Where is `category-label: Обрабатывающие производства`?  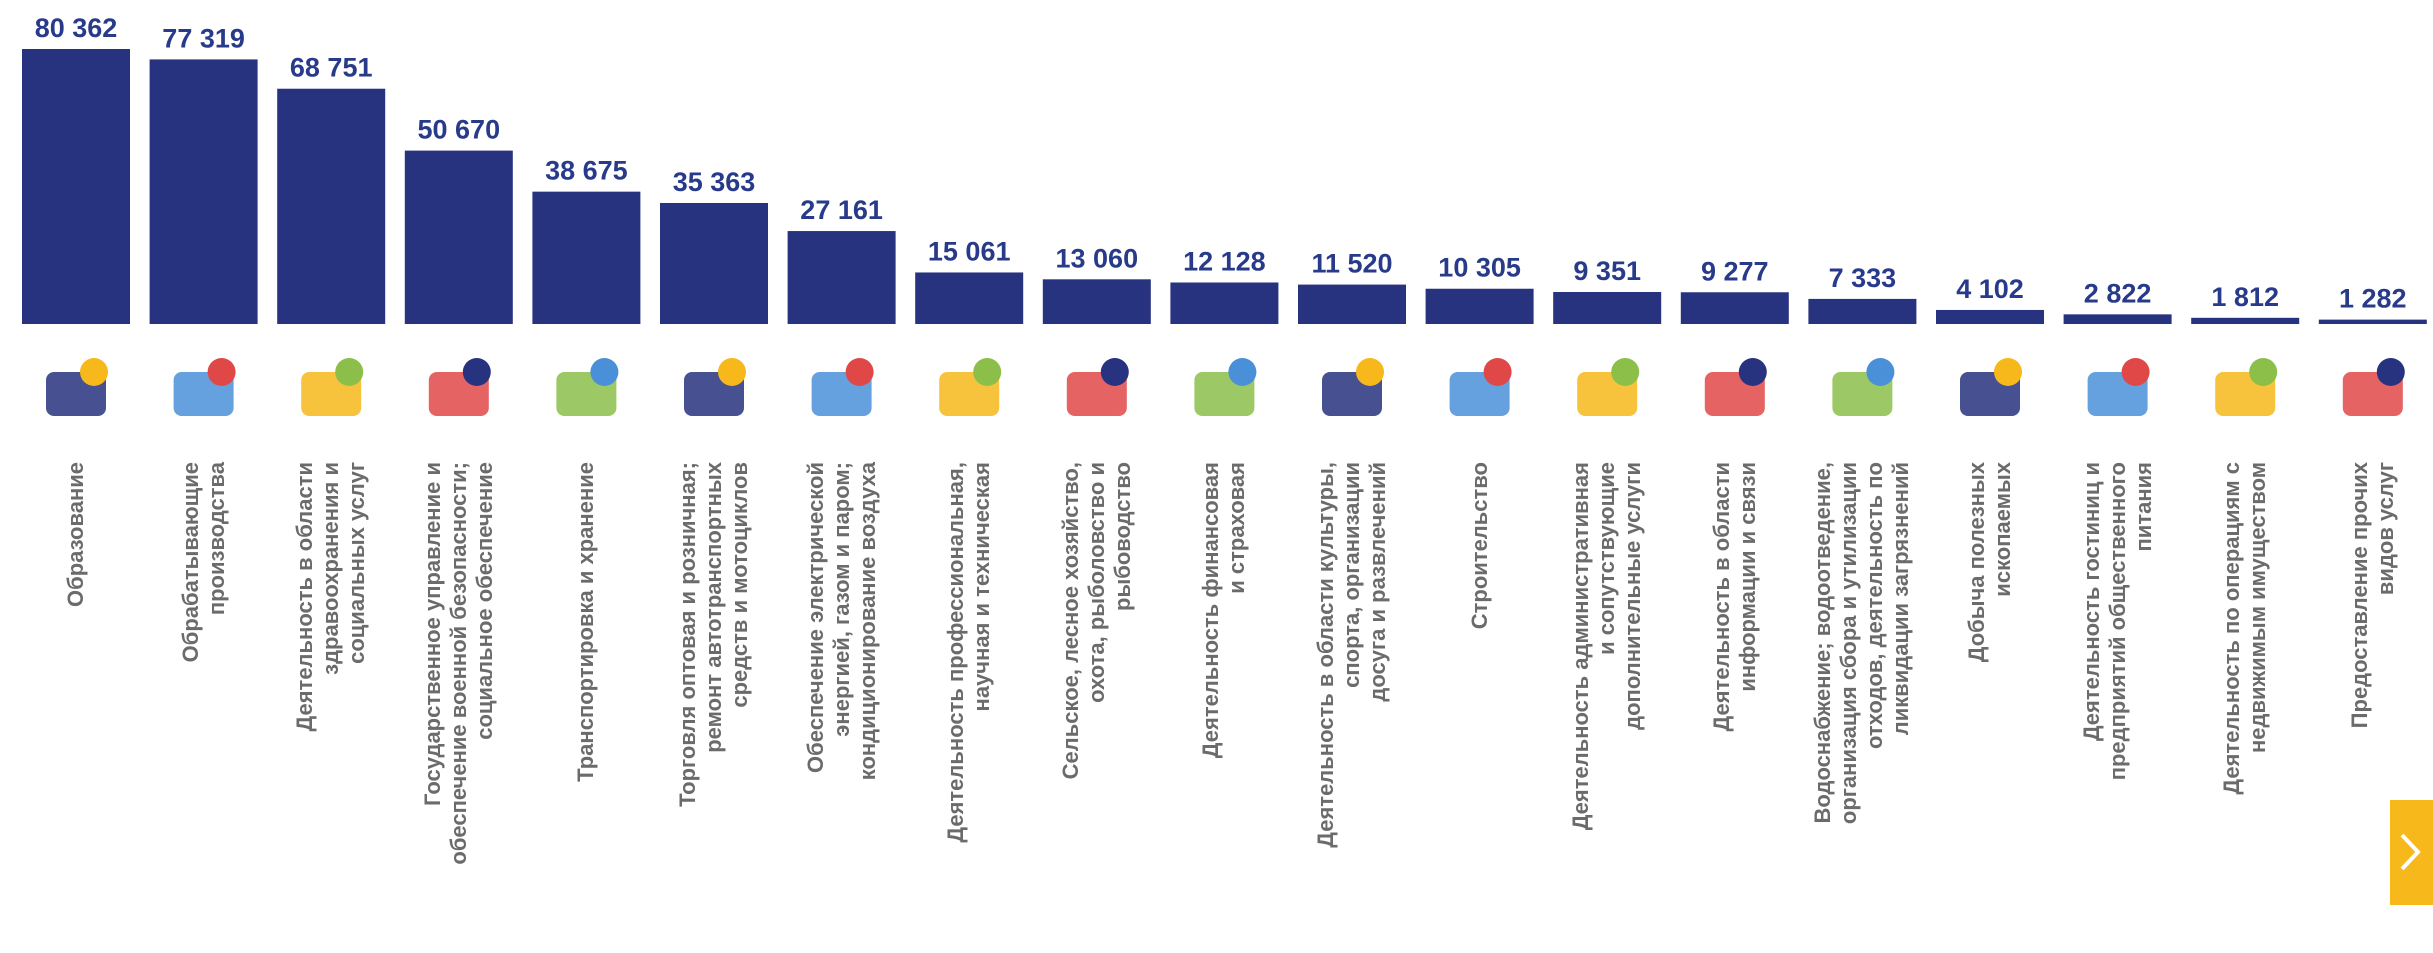 category-label: Обрабатывающие производства is located at coordinates (203, 562).